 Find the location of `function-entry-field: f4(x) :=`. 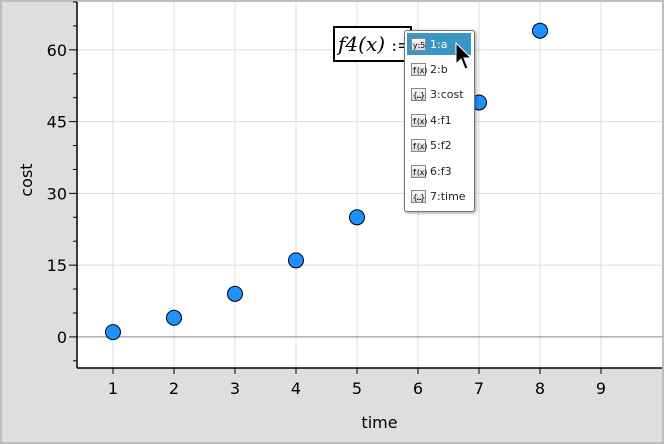

function-entry-field: f4(x) := is located at coordinates (372, 44).